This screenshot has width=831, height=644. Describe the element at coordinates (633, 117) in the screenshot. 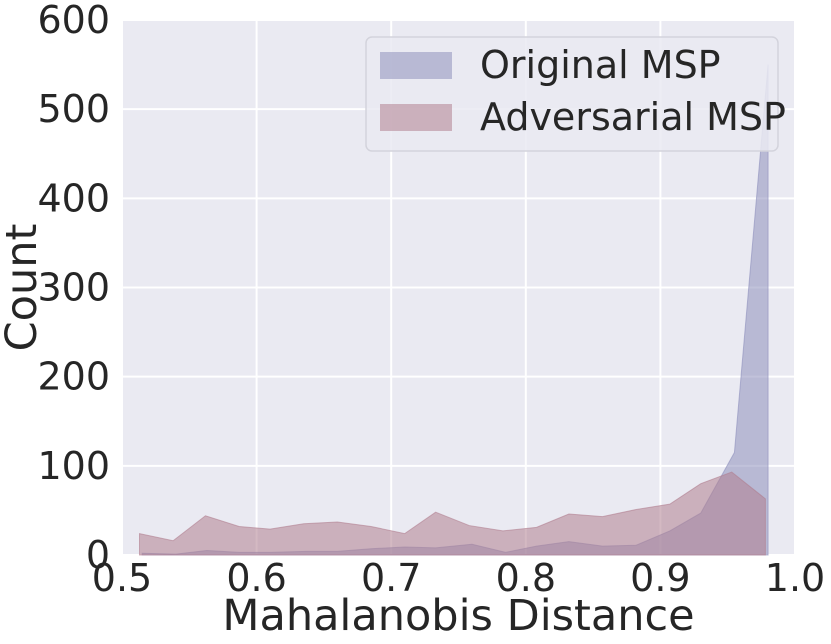

I see `legend-label-adversarial-msp: Adversarial MSP` at that location.